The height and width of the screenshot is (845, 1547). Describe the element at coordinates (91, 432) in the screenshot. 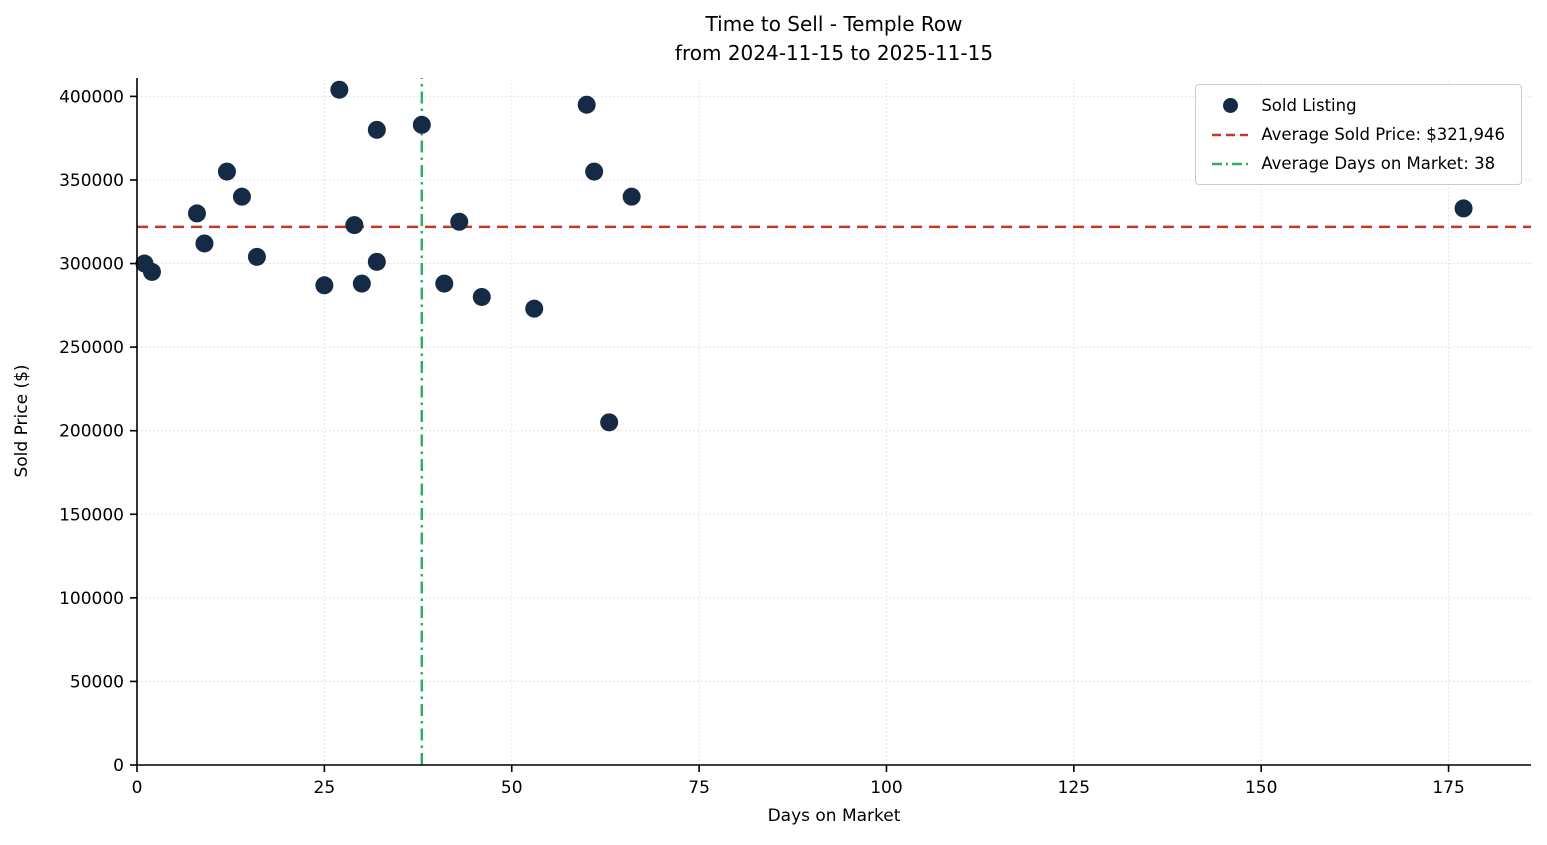

I see `y-tick-label: 200000` at that location.